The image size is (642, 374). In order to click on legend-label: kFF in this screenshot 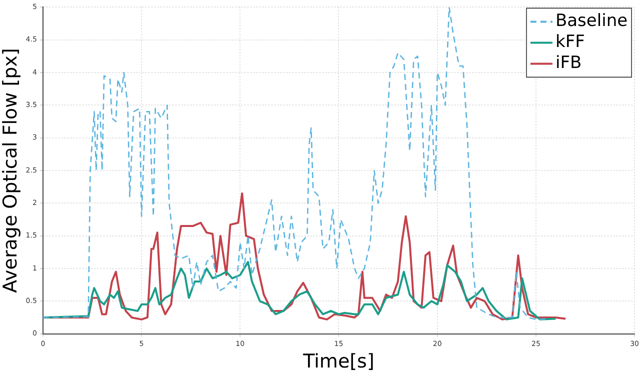, I will do `click(570, 42)`.